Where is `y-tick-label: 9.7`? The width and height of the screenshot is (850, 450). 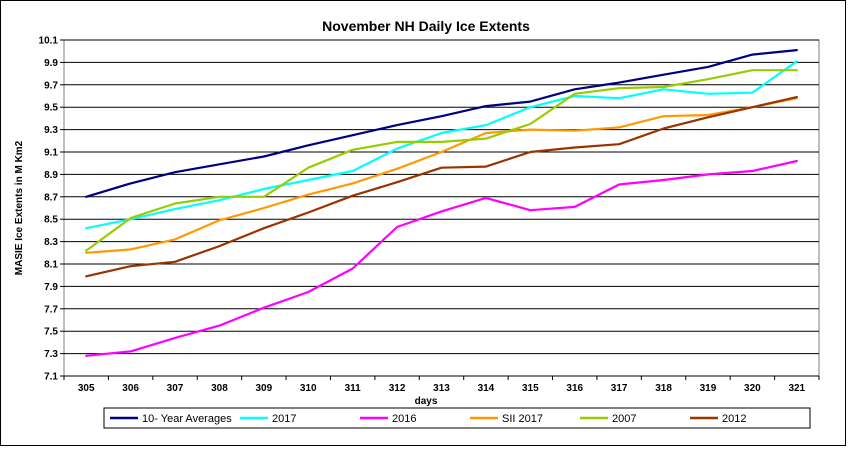
y-tick-label: 9.7 is located at coordinates (51, 85).